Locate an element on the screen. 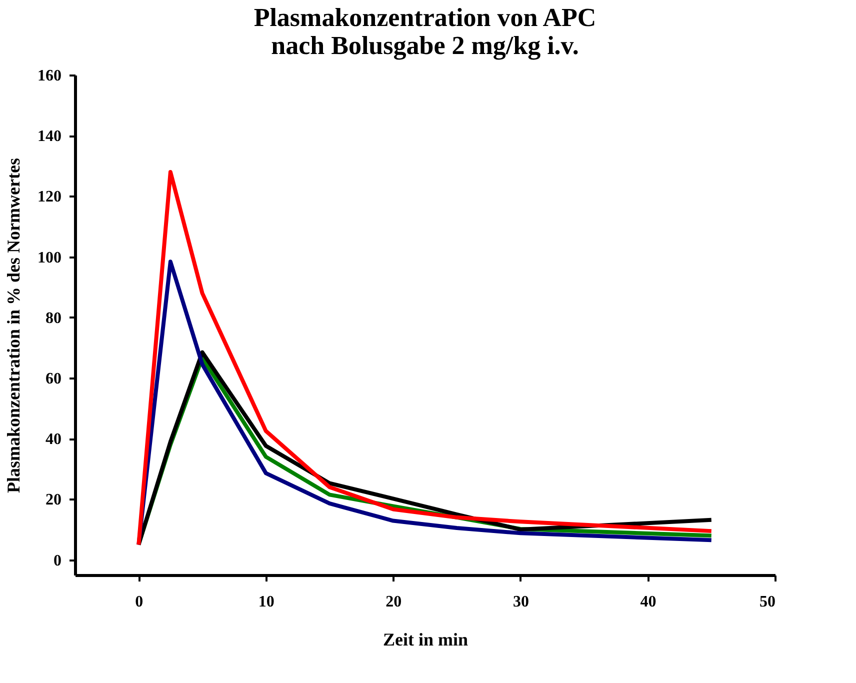  text: Plasmakonzentration von APC is located at coordinates (425, 17).